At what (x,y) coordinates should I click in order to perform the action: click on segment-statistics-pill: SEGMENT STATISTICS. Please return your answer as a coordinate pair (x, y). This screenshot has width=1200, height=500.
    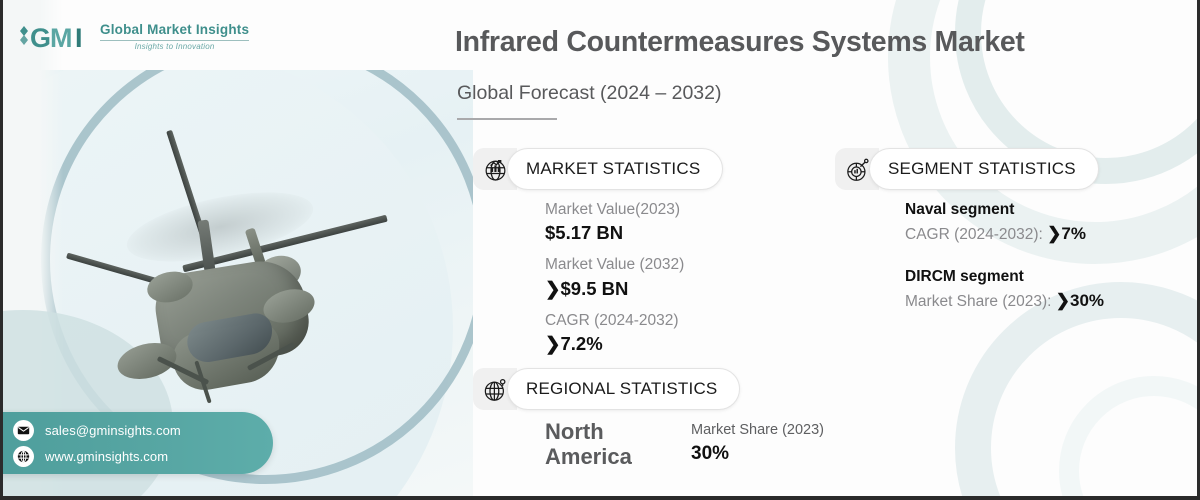
    Looking at the image, I should click on (984, 169).